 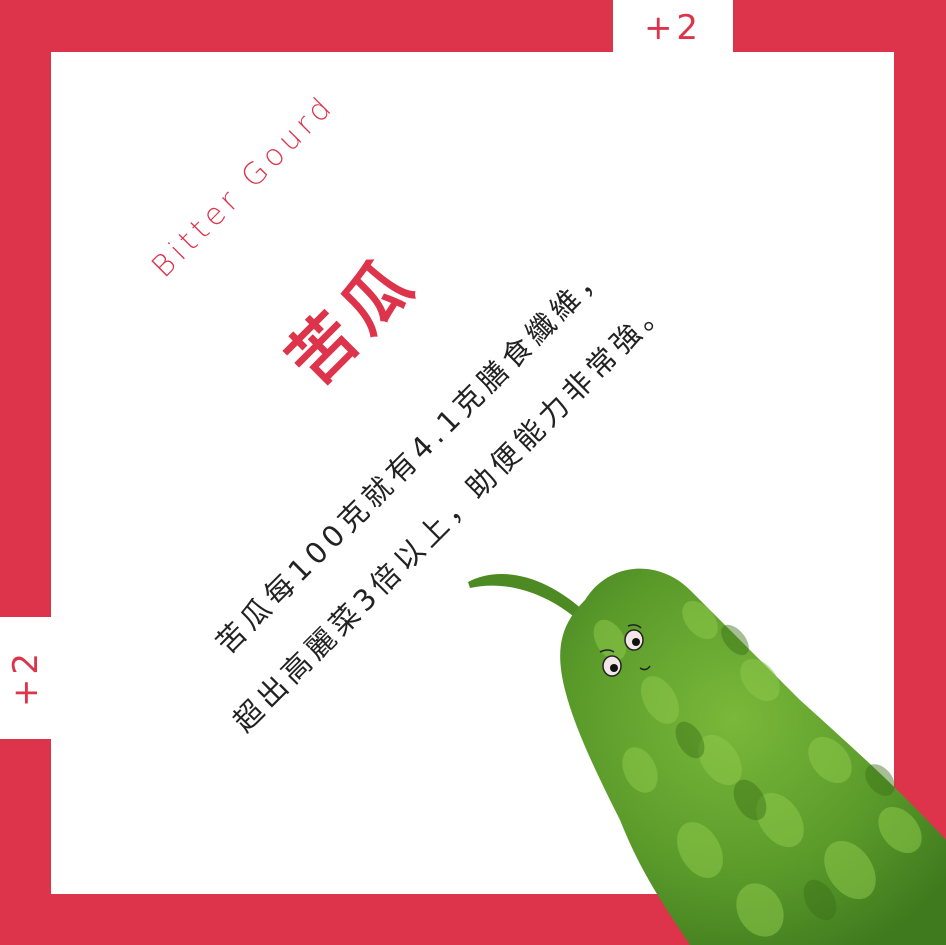 What do you see at coordinates (625, 650) in the screenshot?
I see `gourd-face` at bounding box center [625, 650].